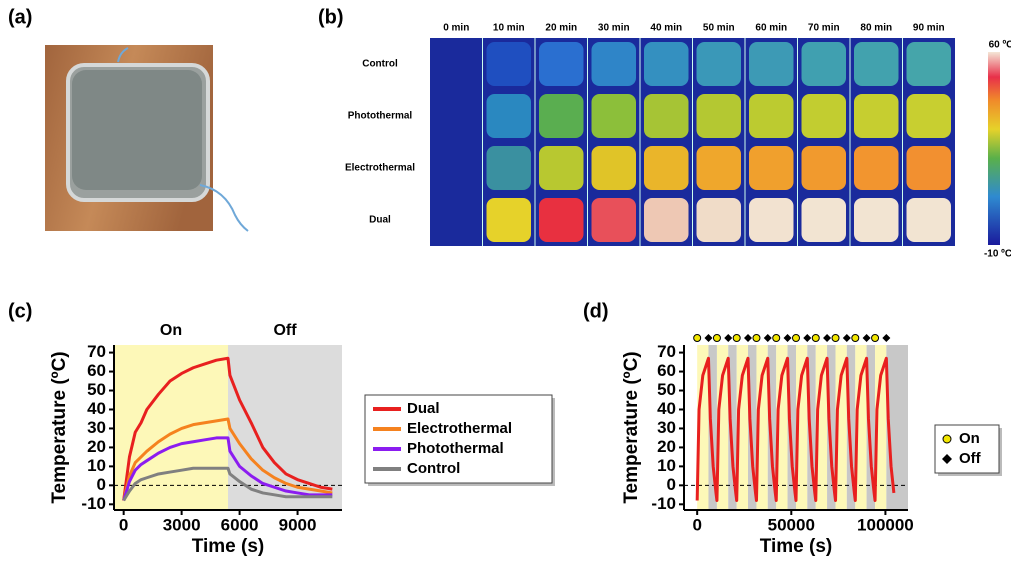  What do you see at coordinates (997, 254) in the screenshot?
I see `scale-label: -10 ºC` at bounding box center [997, 254].